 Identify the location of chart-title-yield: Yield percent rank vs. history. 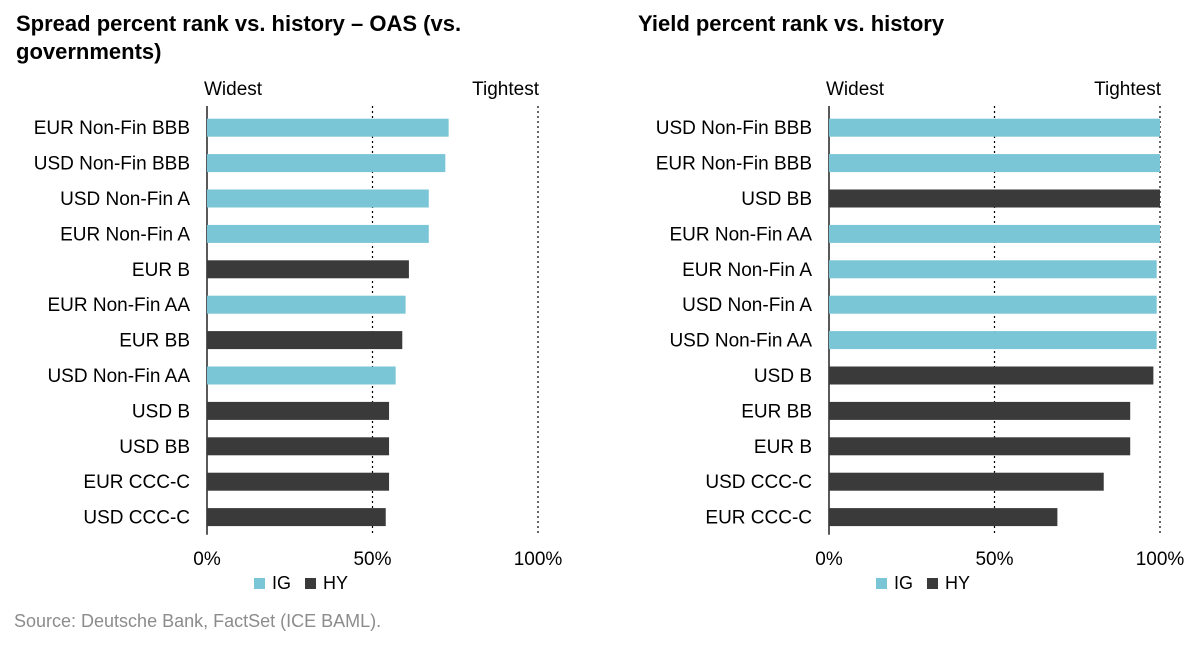
(791, 23).